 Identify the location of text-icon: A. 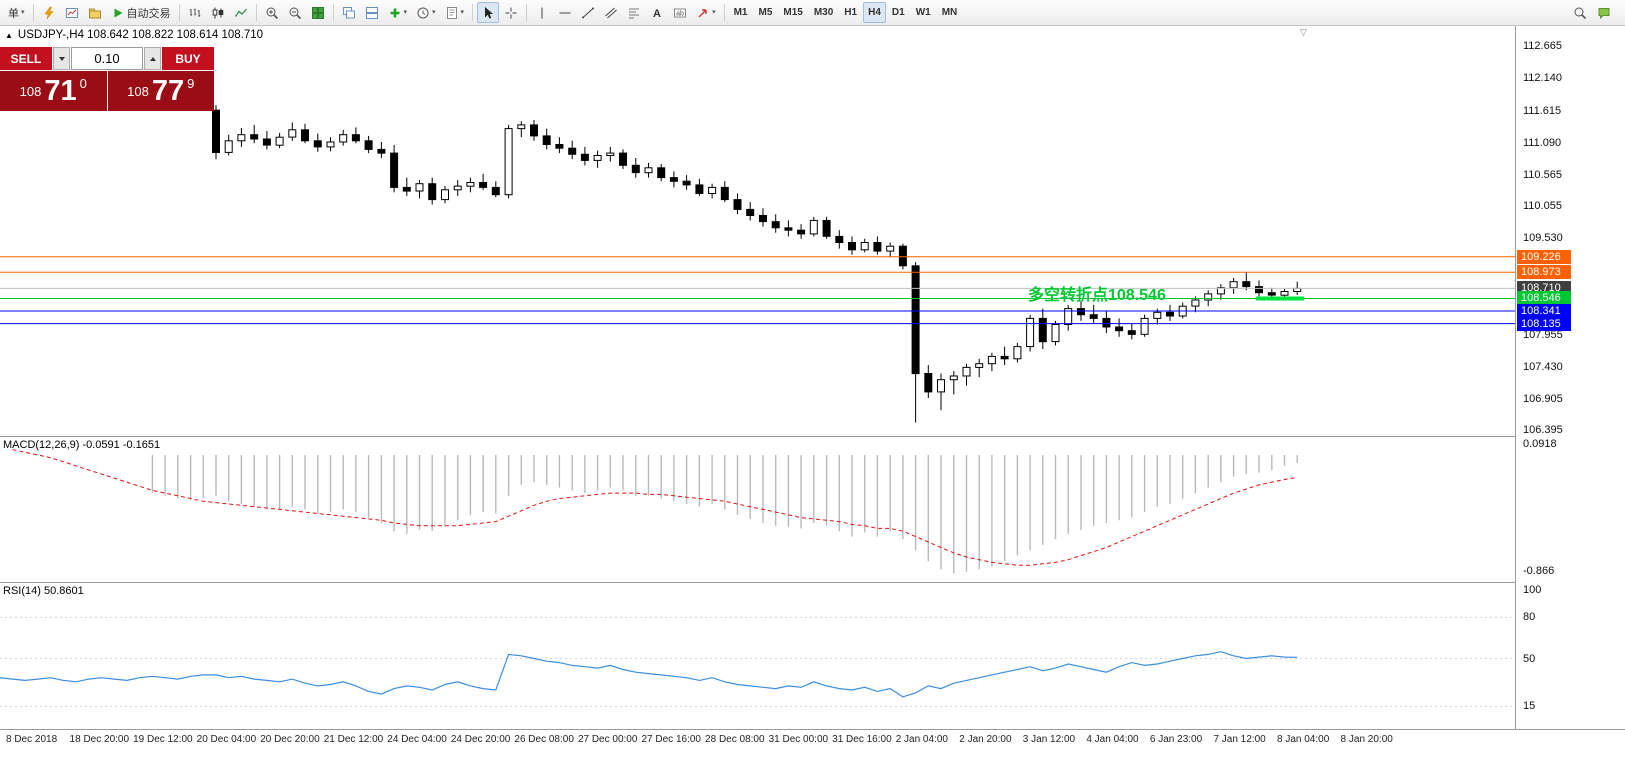
(657, 14).